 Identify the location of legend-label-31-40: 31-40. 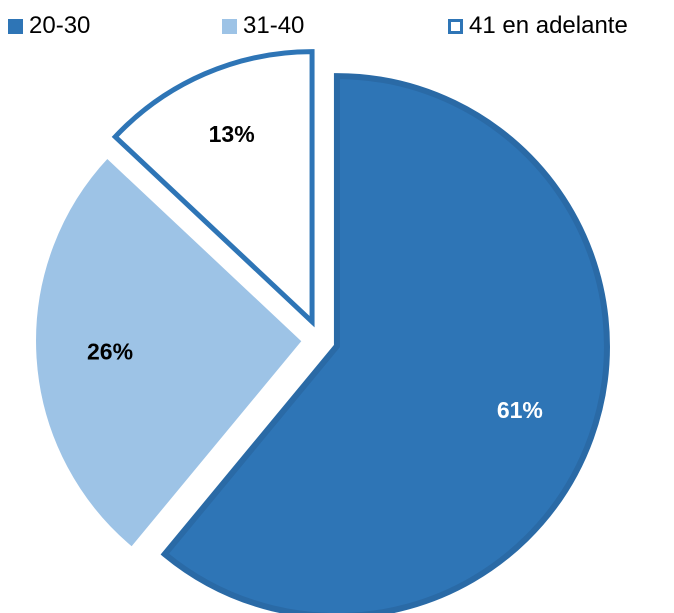
(274, 25).